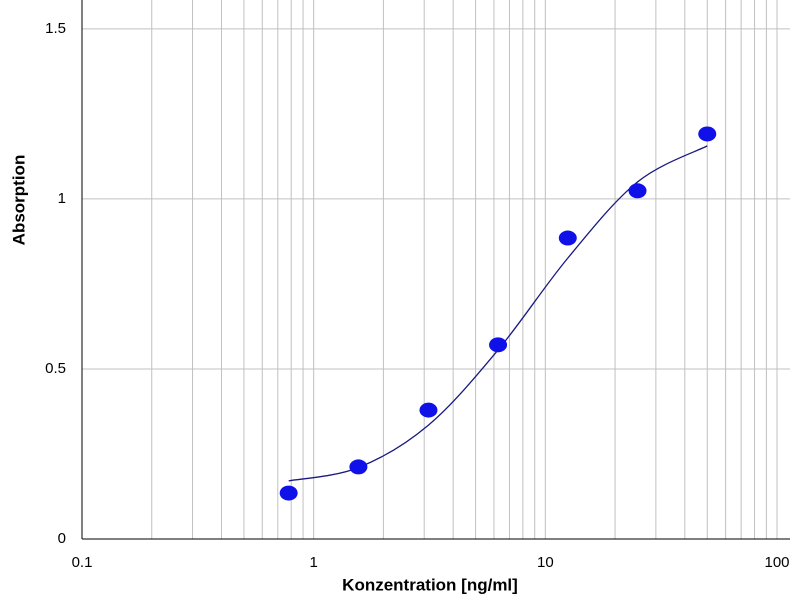 This screenshot has height=600, width=800. Describe the element at coordinates (62, 538) in the screenshot. I see `y-tick-label: 0` at that location.